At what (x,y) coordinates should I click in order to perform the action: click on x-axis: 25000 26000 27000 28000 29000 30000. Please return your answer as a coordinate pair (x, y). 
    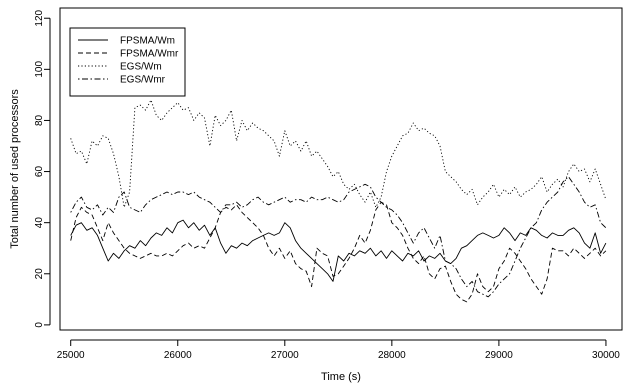
    Looking at the image, I should click on (338, 350).